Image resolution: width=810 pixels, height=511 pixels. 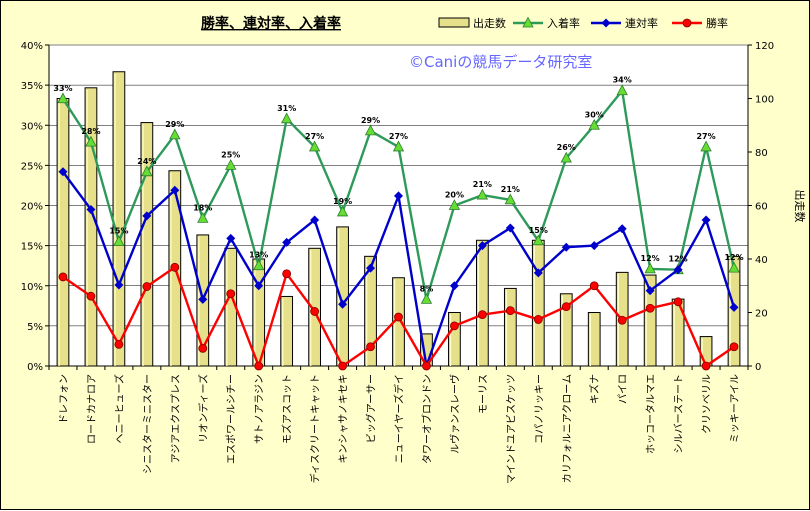 I want to click on x-tick-label: ロードカナロア, so click(x=92, y=409).